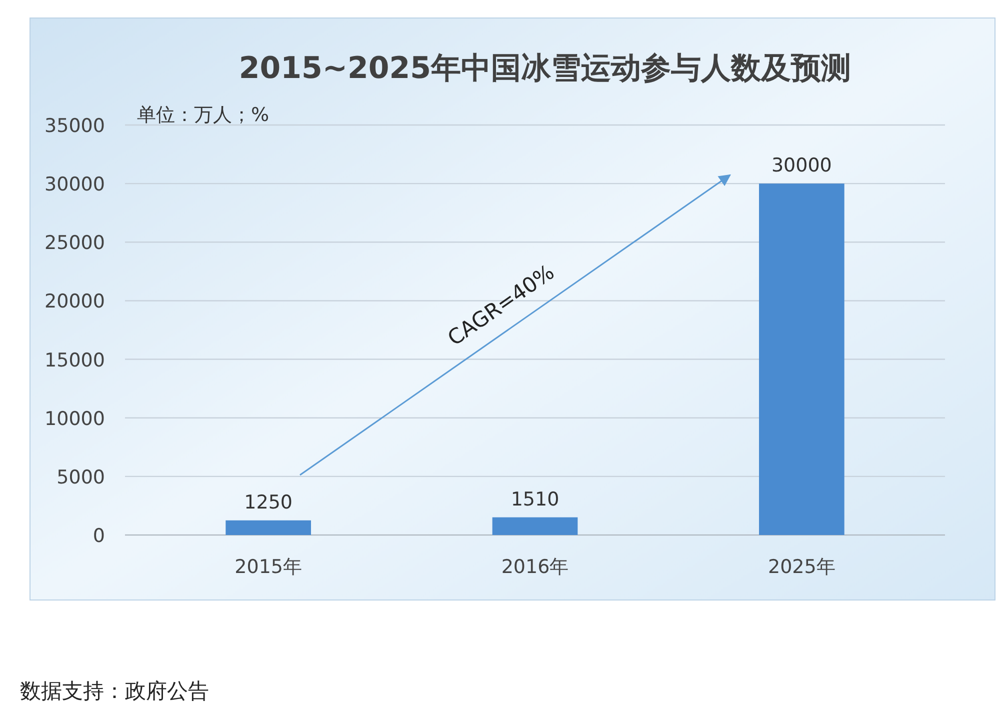 This screenshot has height=720, width=1000. I want to click on annotation: 单位：万人；%, so click(203, 115).